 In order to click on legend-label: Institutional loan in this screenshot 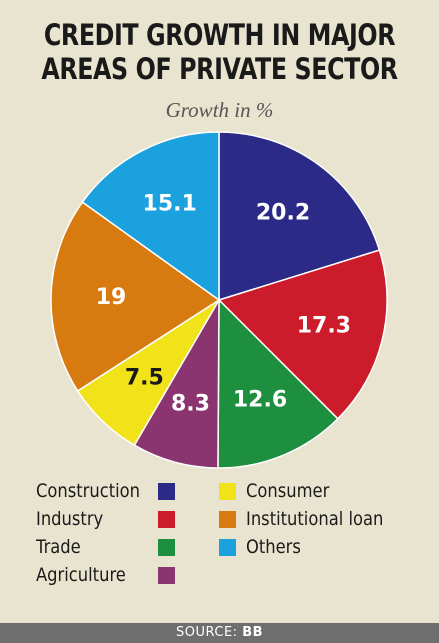, I will do `click(315, 519)`.